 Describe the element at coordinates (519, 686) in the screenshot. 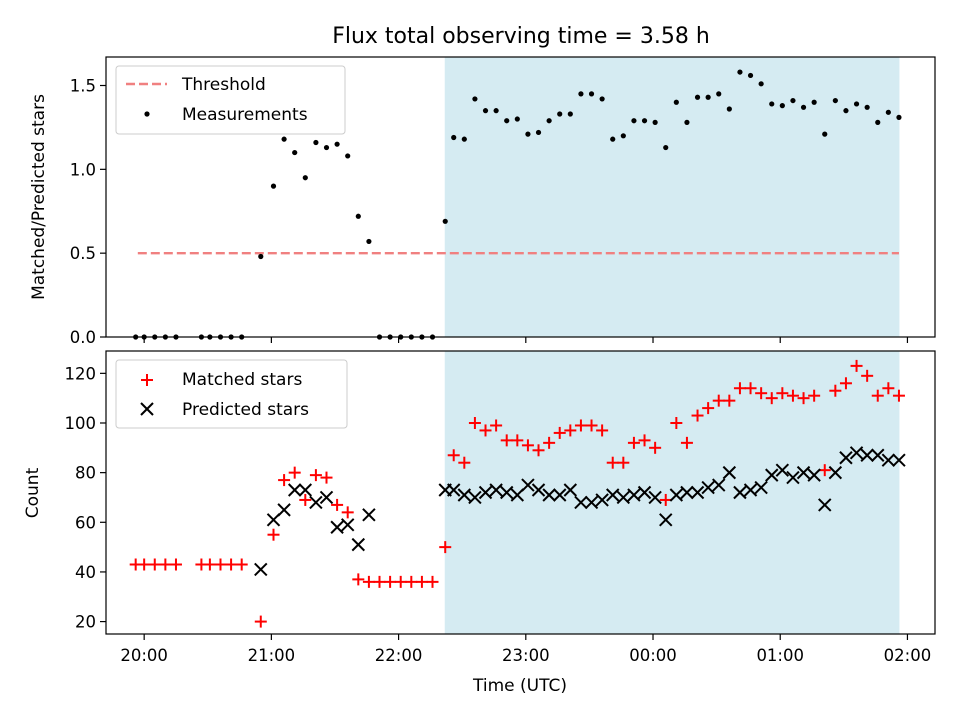

I see `x-axis-label: Time (UTC)` at that location.